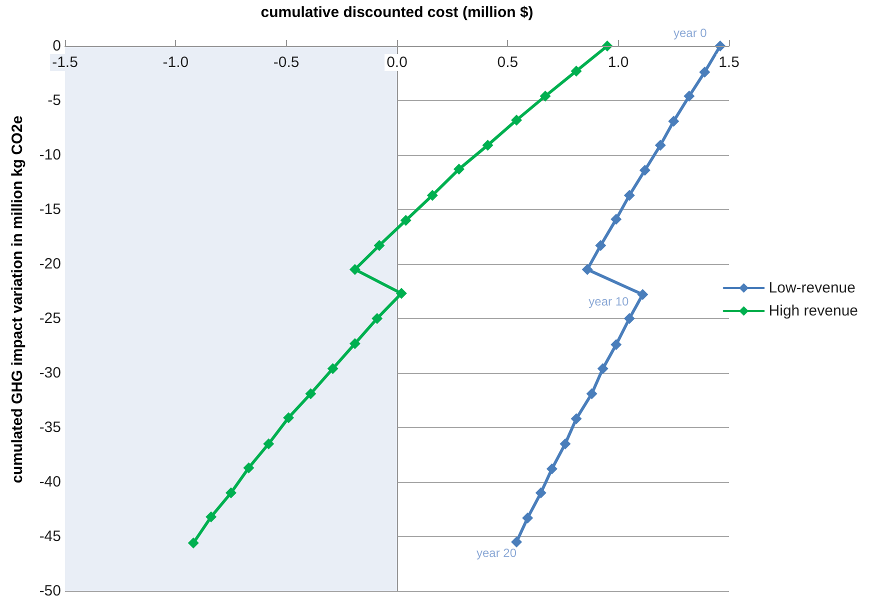 This screenshot has width=871, height=599. Describe the element at coordinates (609, 301) in the screenshot. I see `annotation: year 10` at that location.